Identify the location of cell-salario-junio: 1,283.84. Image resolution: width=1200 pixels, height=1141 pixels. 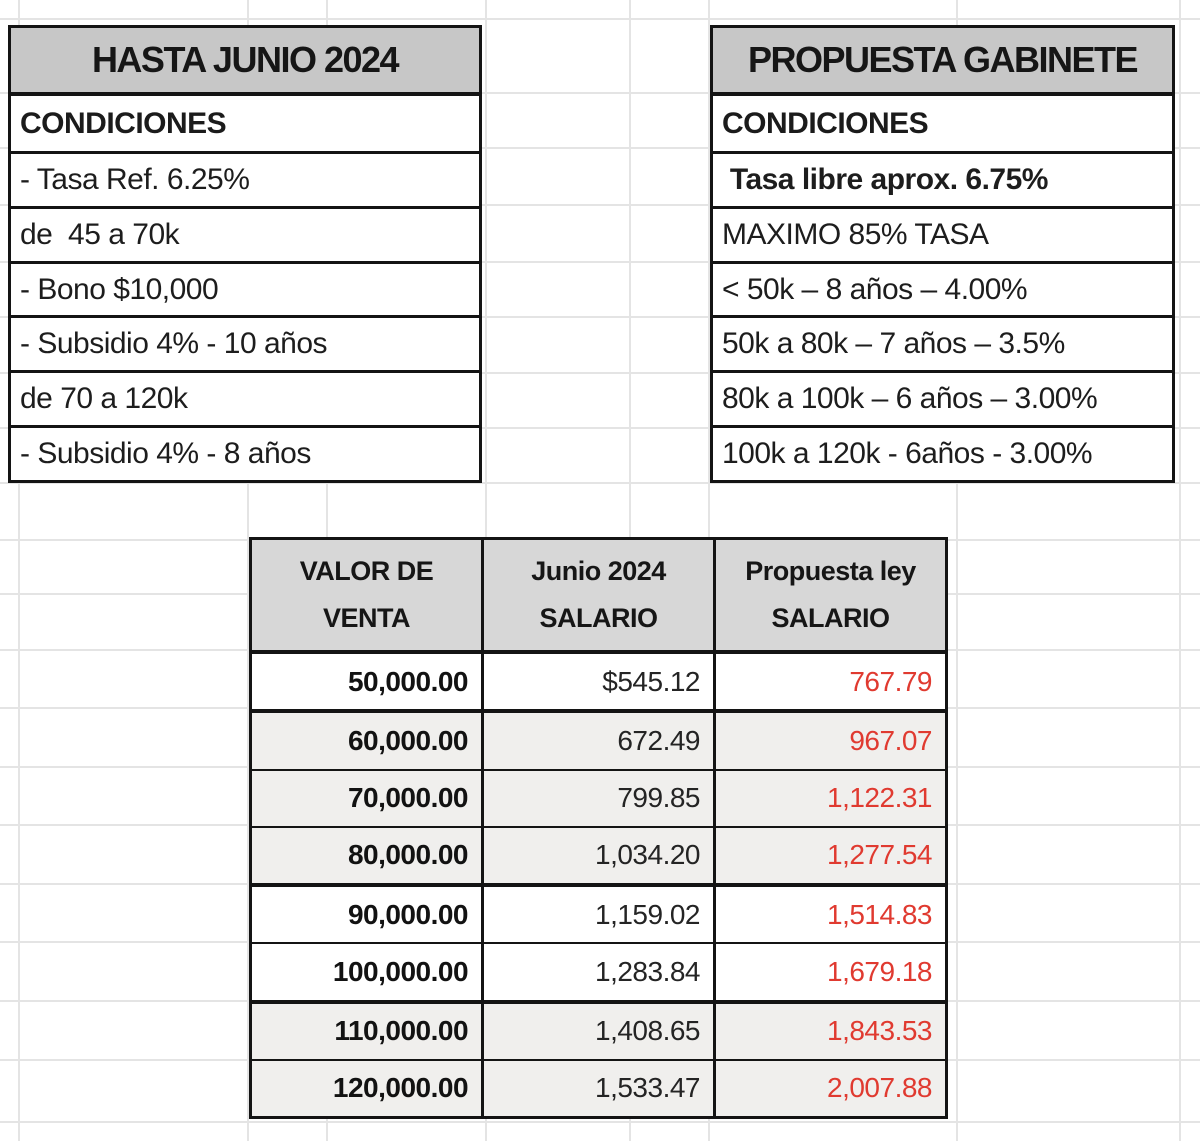
(597, 972).